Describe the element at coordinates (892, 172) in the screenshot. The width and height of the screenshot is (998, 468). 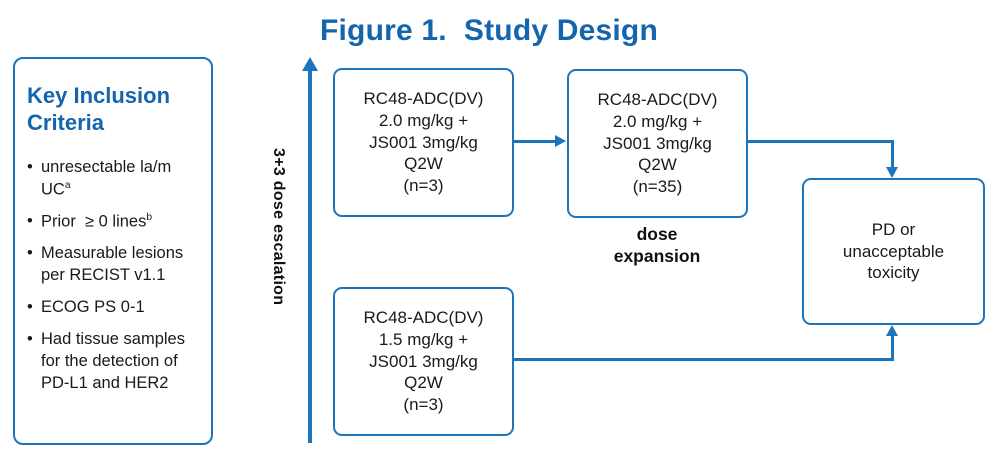
I see `arrowhead-down-icon` at that location.